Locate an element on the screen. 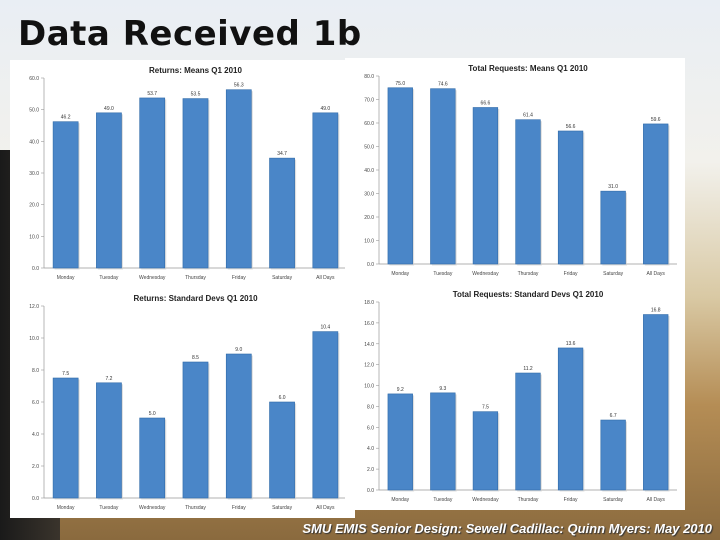 This screenshot has width=720, height=540. bar-value-label: 53.5 is located at coordinates (196, 95).